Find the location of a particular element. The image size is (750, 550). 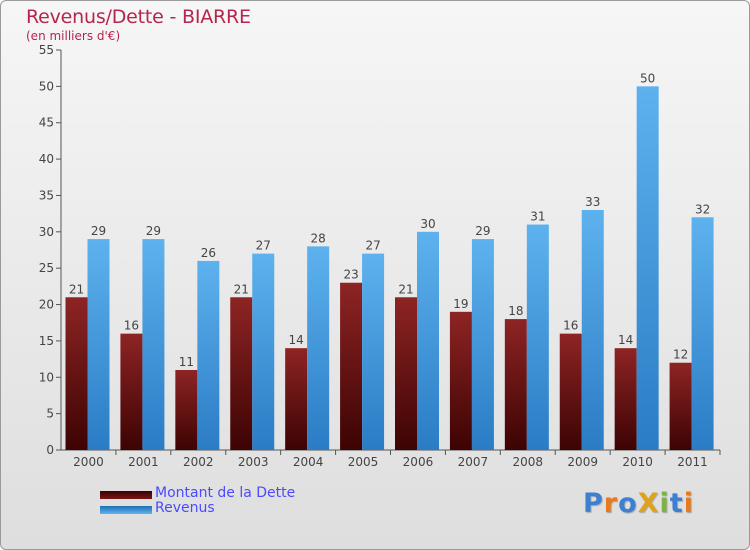

legend-label-dette: Montant de la Dette is located at coordinates (225, 493).